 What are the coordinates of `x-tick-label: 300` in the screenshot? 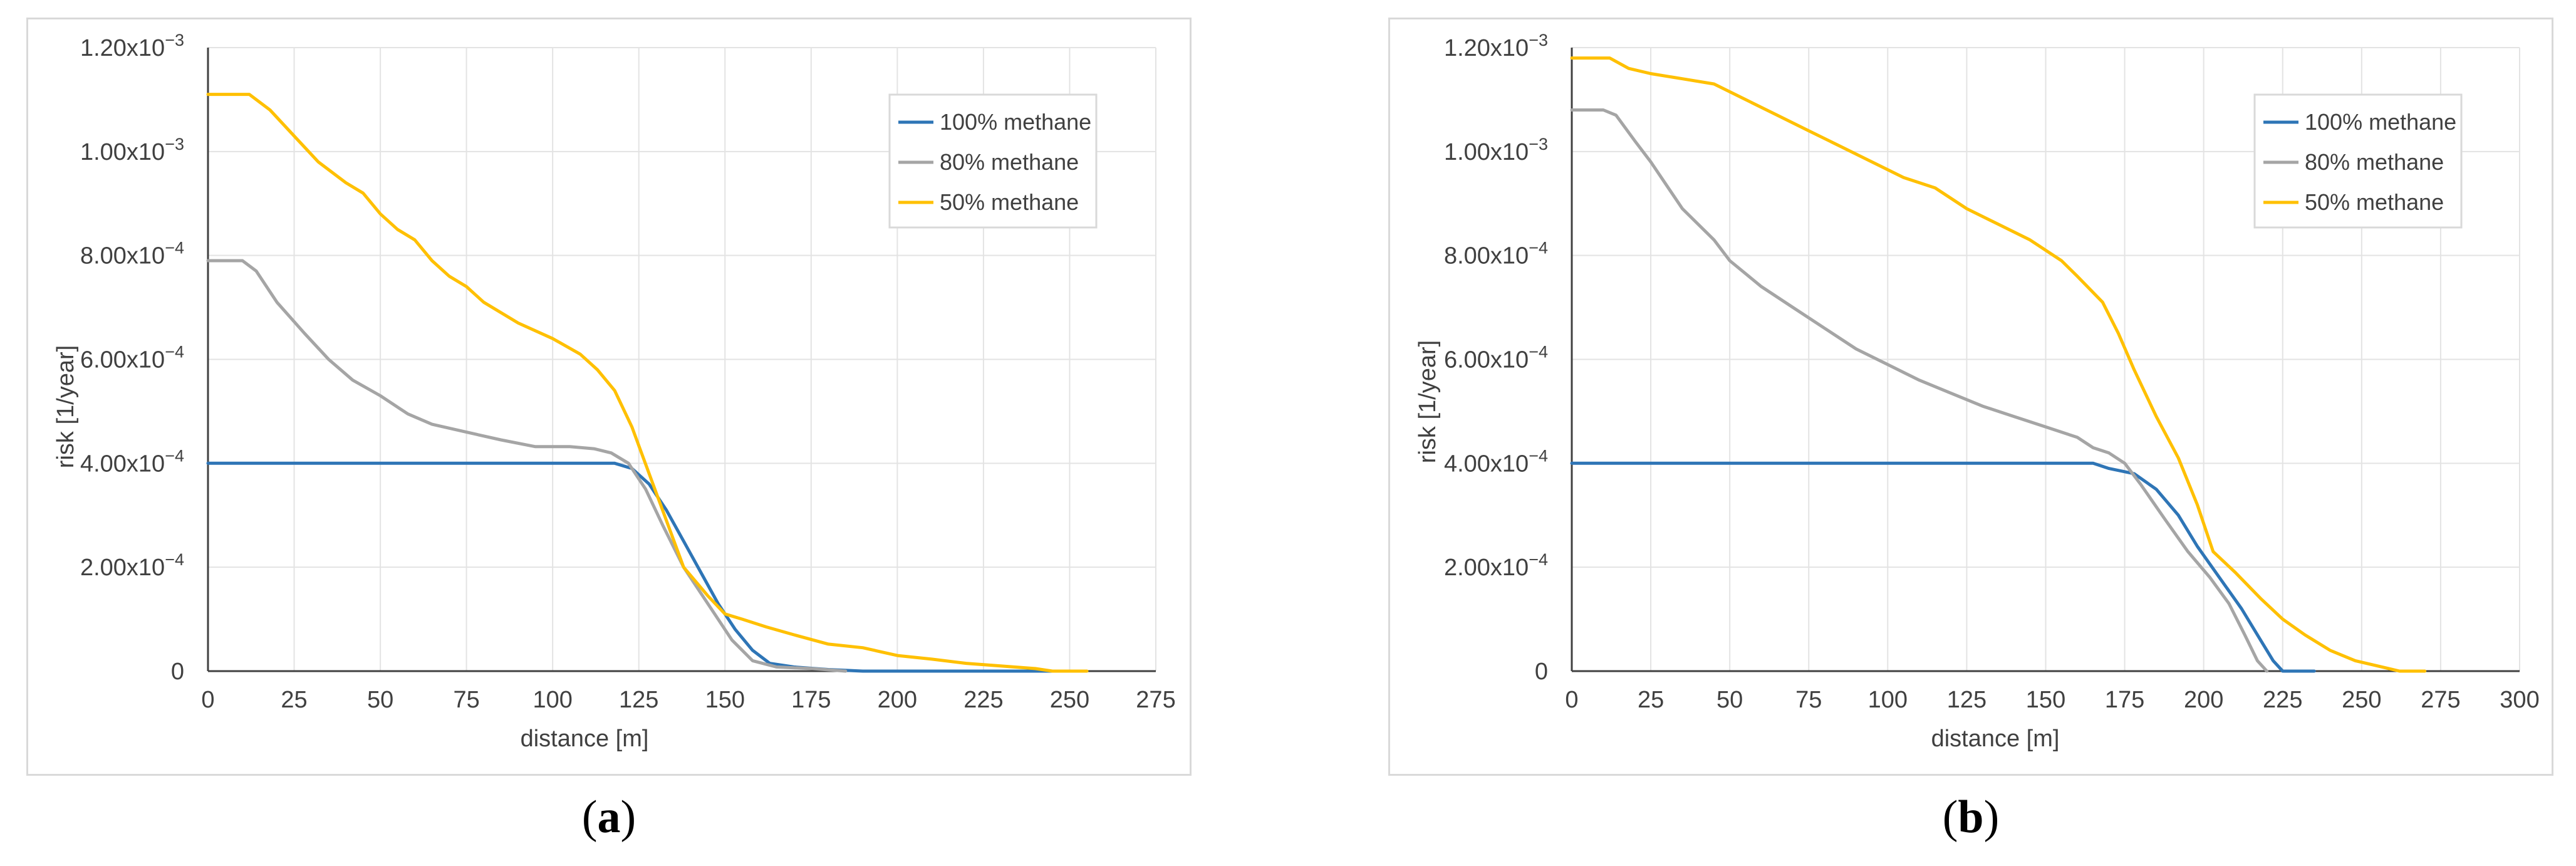 It's located at (2519, 700).